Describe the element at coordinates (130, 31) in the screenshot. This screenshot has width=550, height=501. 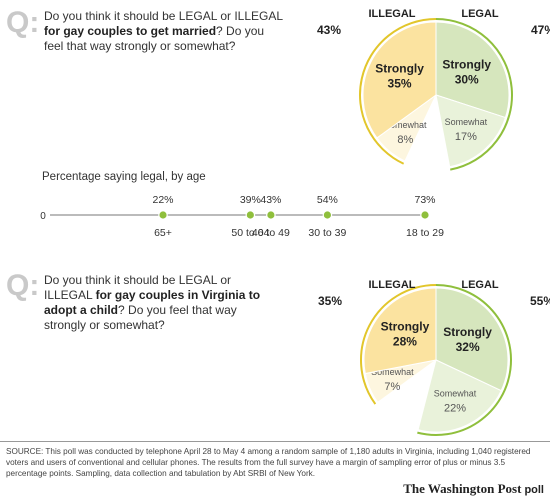
I see `question-text-bold: for gay couples to get married` at that location.